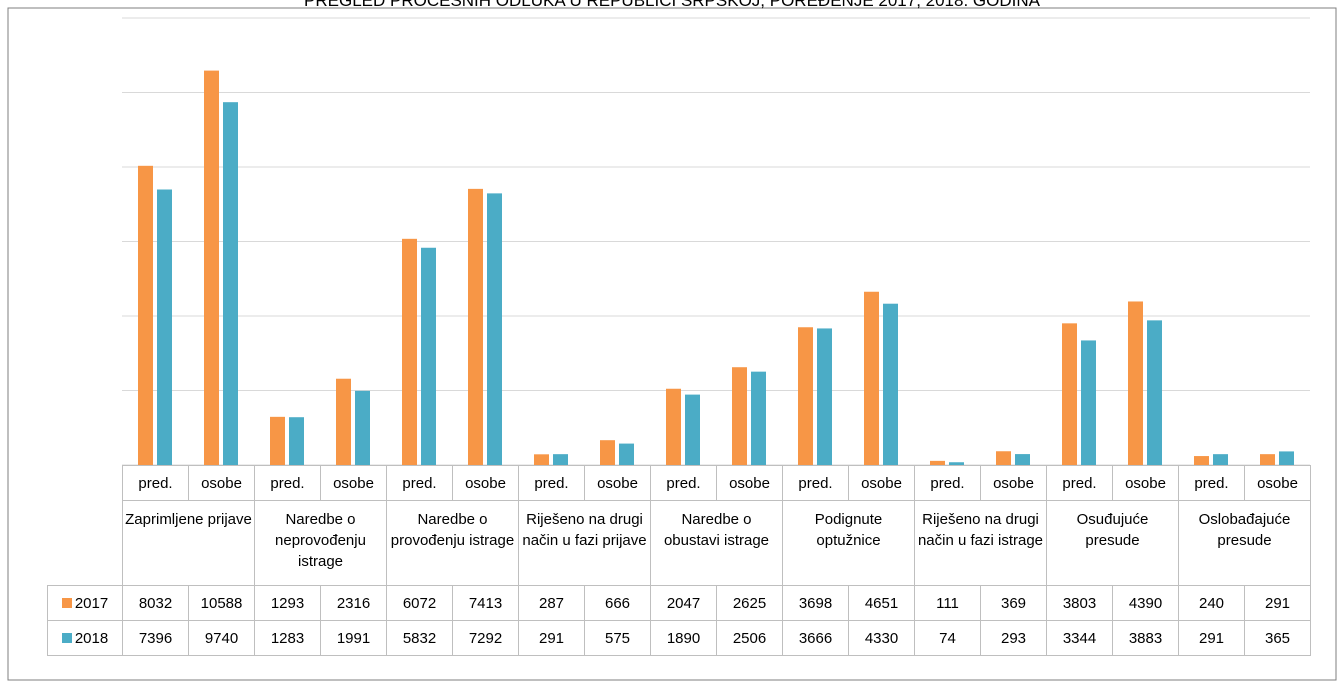  Describe the element at coordinates (1145, 638) in the screenshot. I see `value-cell: 3883` at that location.